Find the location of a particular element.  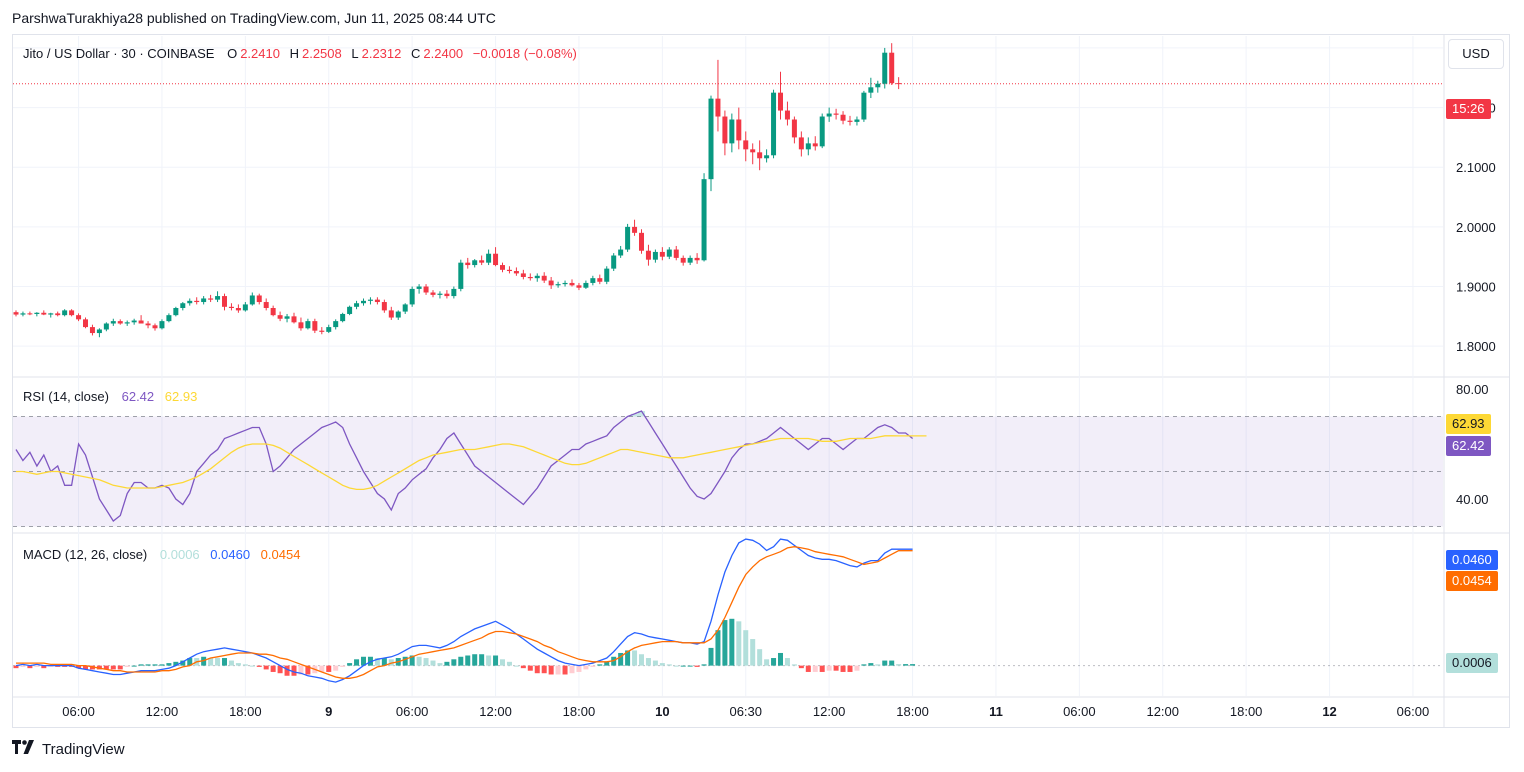

footer-brand: TradingView is located at coordinates (83, 749).